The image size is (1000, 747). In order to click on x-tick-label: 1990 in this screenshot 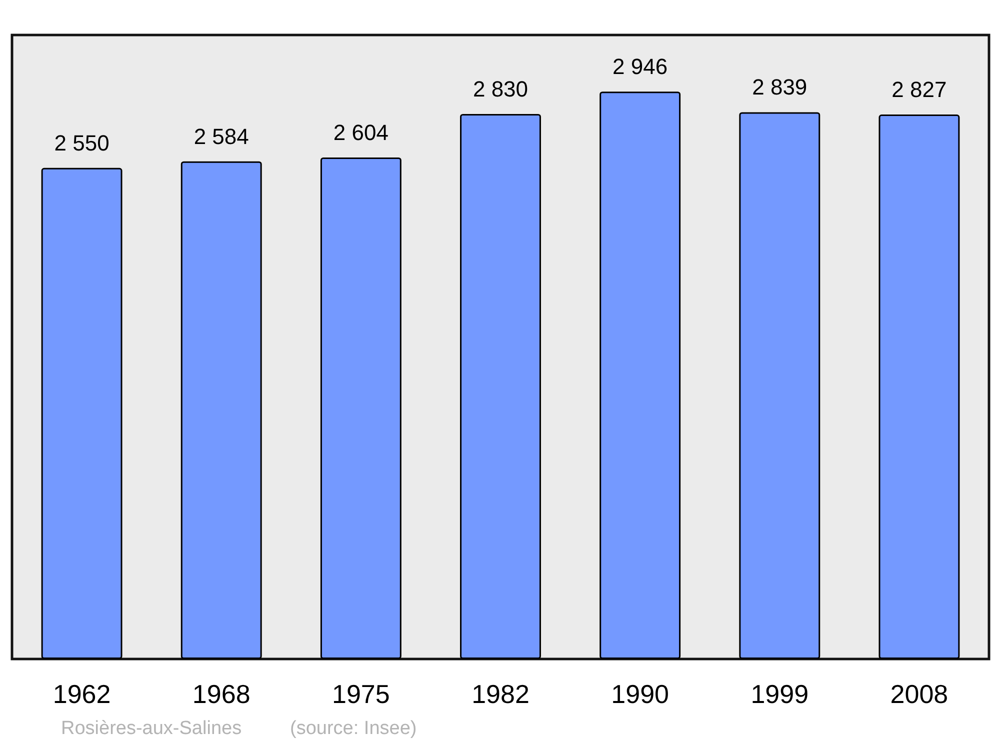, I will do `click(640, 694)`.